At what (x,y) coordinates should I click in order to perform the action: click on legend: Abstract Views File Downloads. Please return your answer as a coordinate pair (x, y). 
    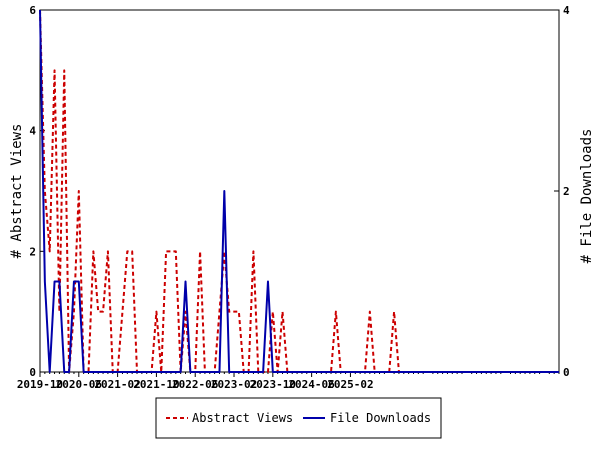
    Looking at the image, I should click on (298, 418).